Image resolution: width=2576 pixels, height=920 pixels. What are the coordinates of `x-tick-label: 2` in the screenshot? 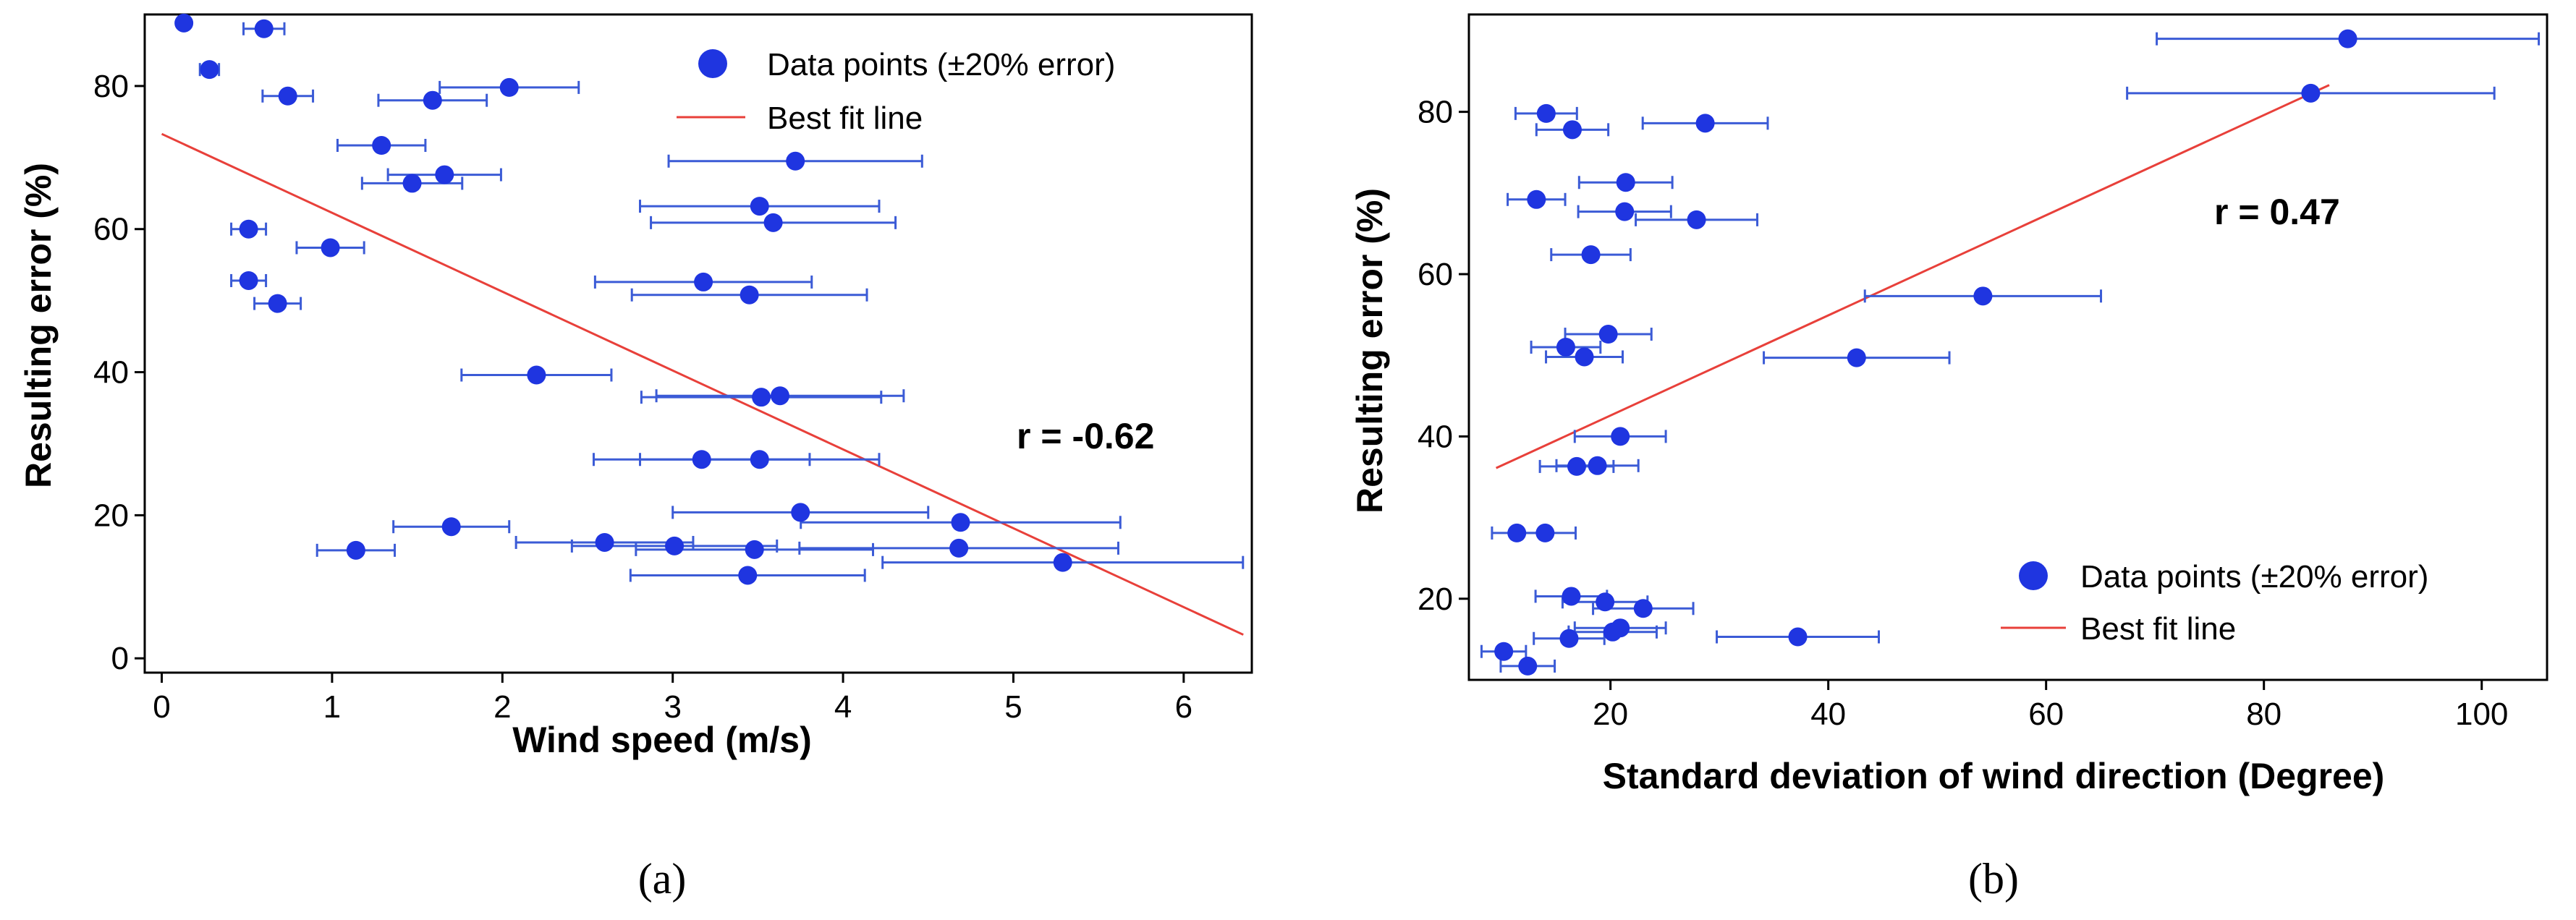 It's located at (502, 707).